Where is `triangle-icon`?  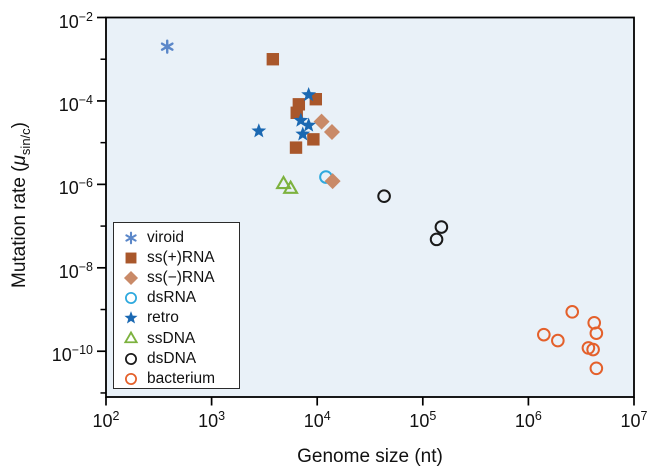 triangle-icon is located at coordinates (131, 336).